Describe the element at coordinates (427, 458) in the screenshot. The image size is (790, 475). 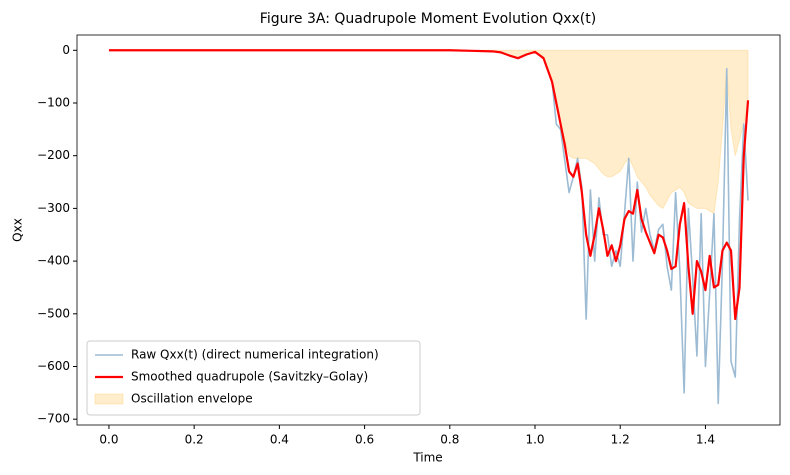
I see `x-axis-label: Time` at that location.